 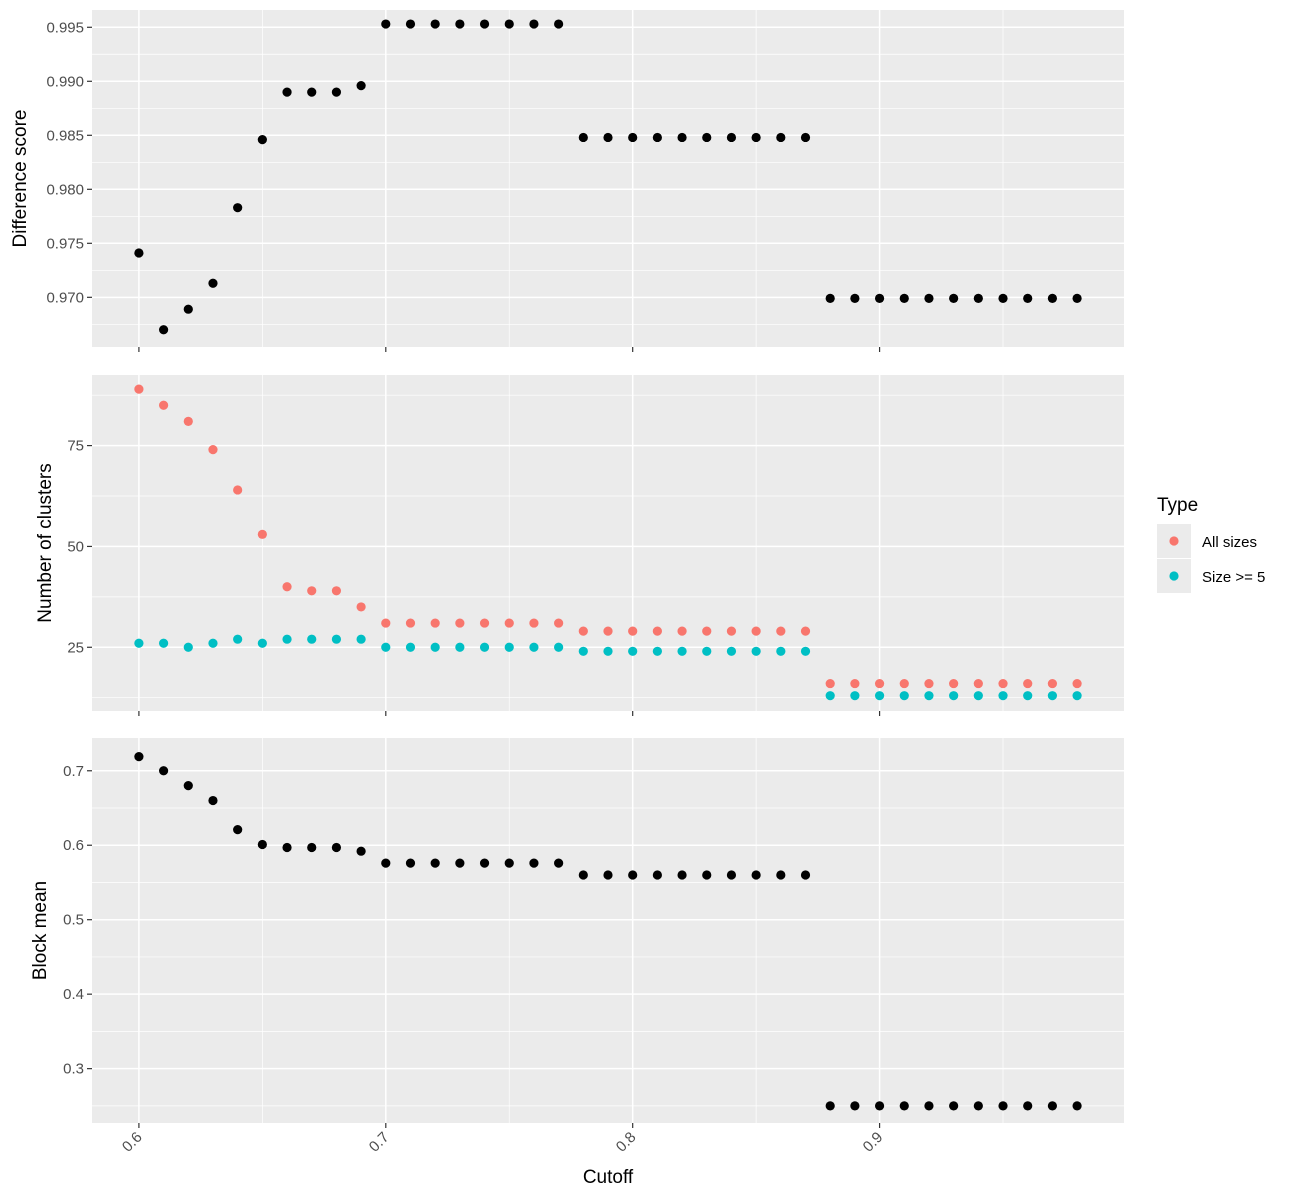 I want to click on x-axis-ticks, so click(x=509, y=349).